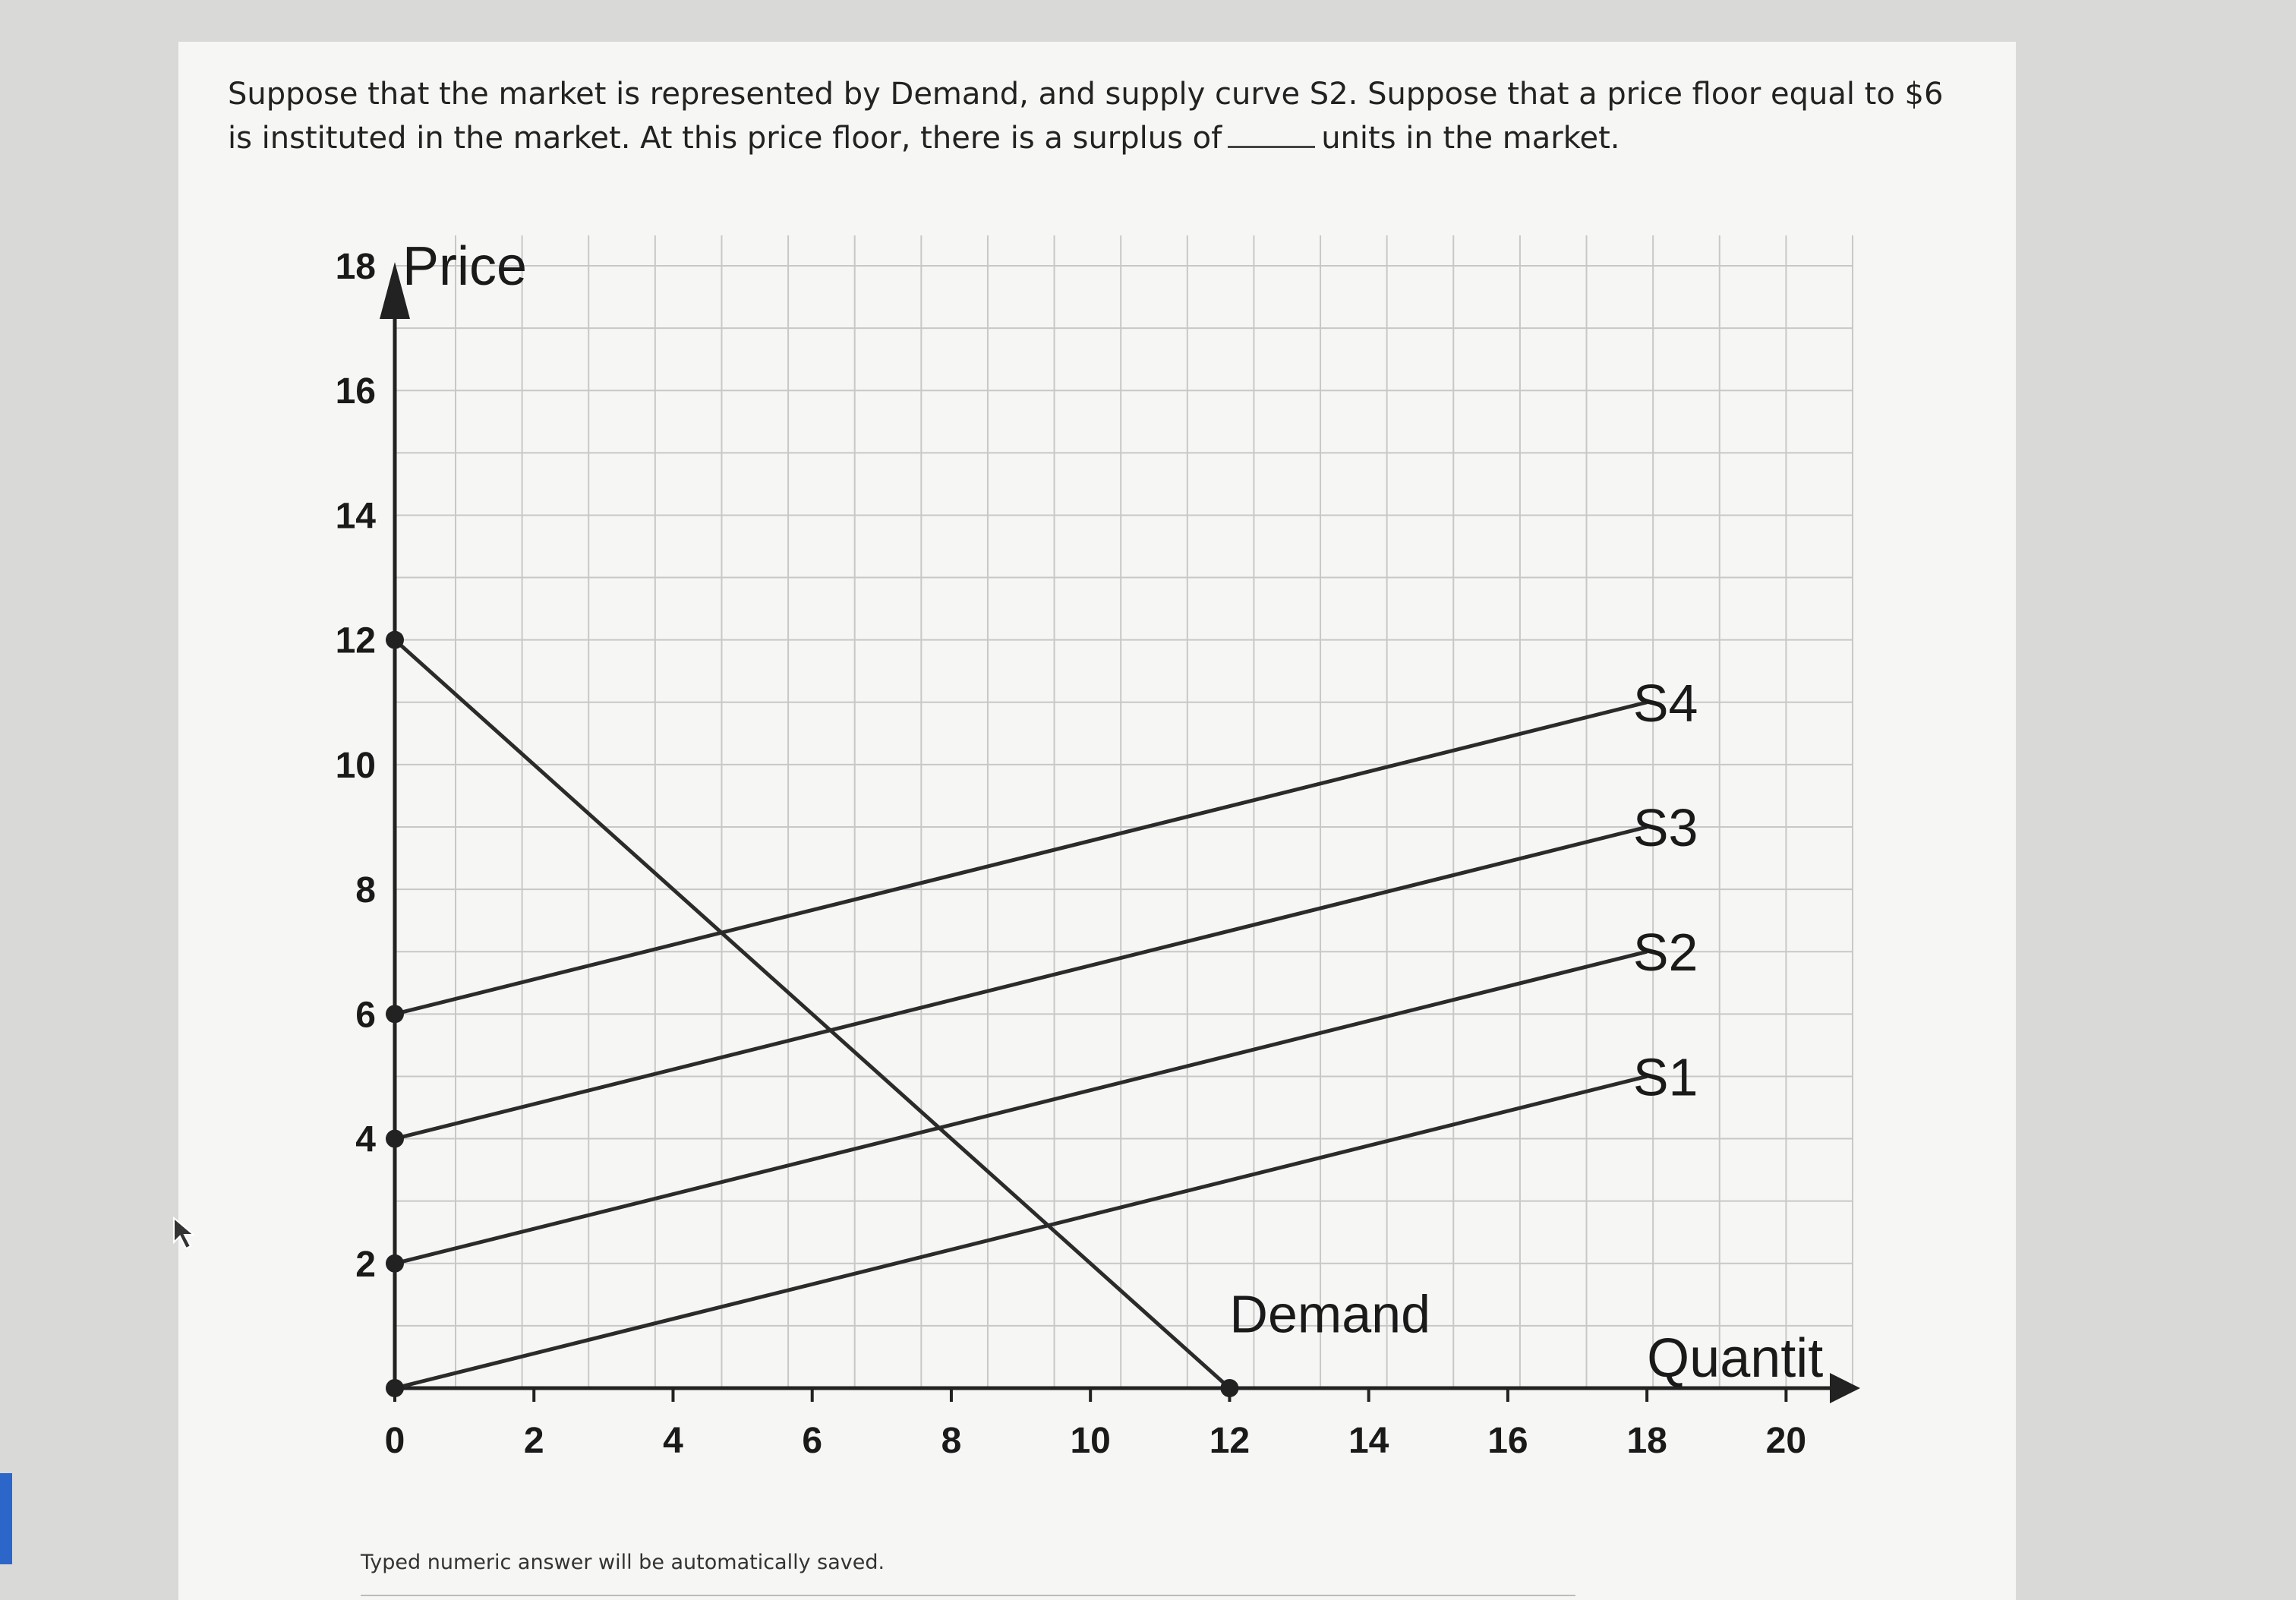 This screenshot has width=2296, height=1600. Describe the element at coordinates (1665, 827) in the screenshot. I see `s3-label: S3` at that location.